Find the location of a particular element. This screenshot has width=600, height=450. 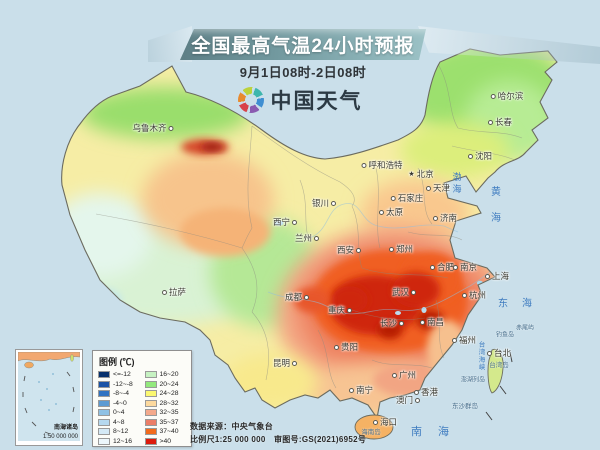

page-title: 全国最高气温24小时预报 is located at coordinates (303, 46).